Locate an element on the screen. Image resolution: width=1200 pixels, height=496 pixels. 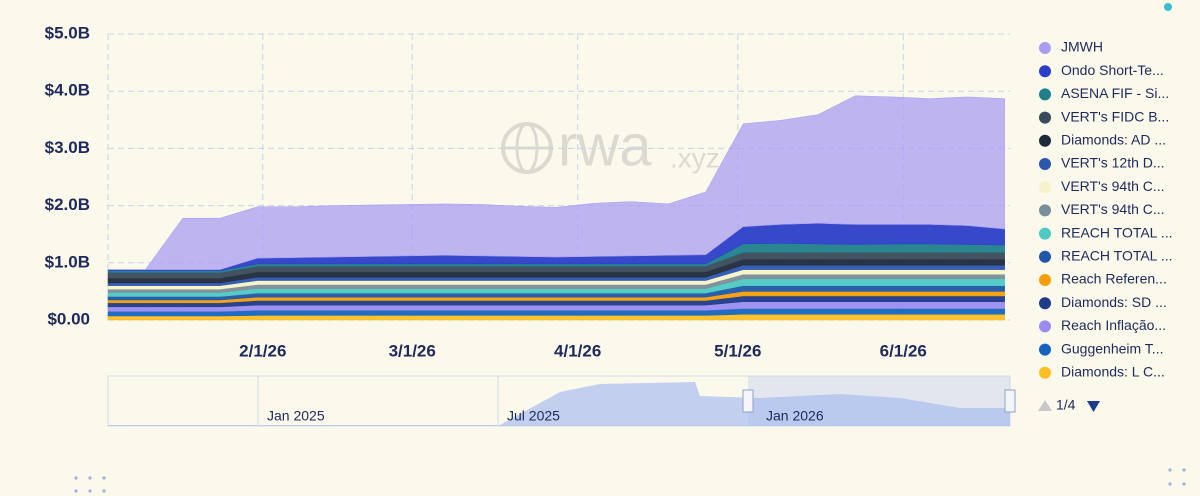
x-tick-label: 2/1/26 is located at coordinates (262, 350).